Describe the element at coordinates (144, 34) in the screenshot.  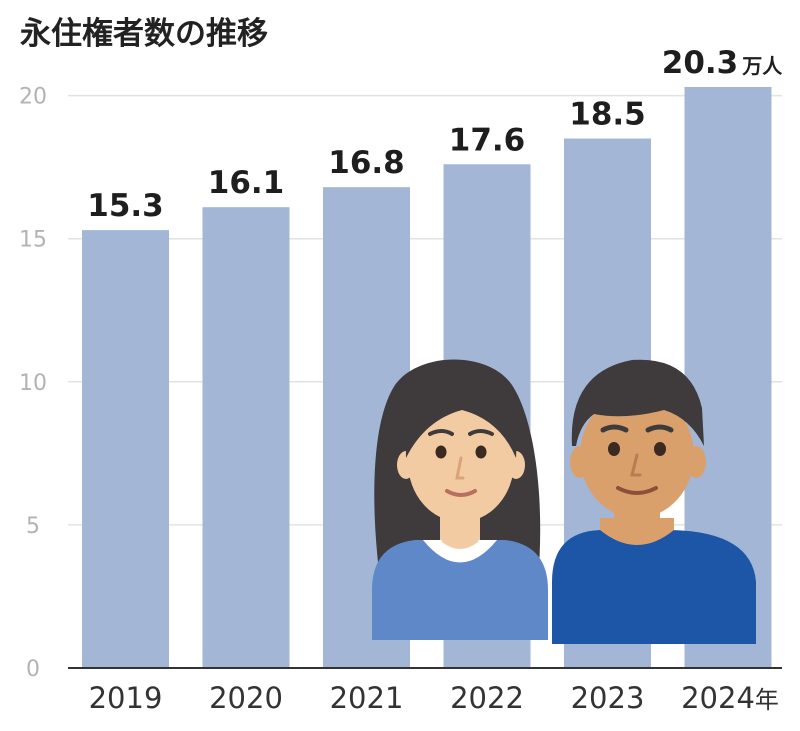
I see `chart-title: 永住権者数の推移` at that location.